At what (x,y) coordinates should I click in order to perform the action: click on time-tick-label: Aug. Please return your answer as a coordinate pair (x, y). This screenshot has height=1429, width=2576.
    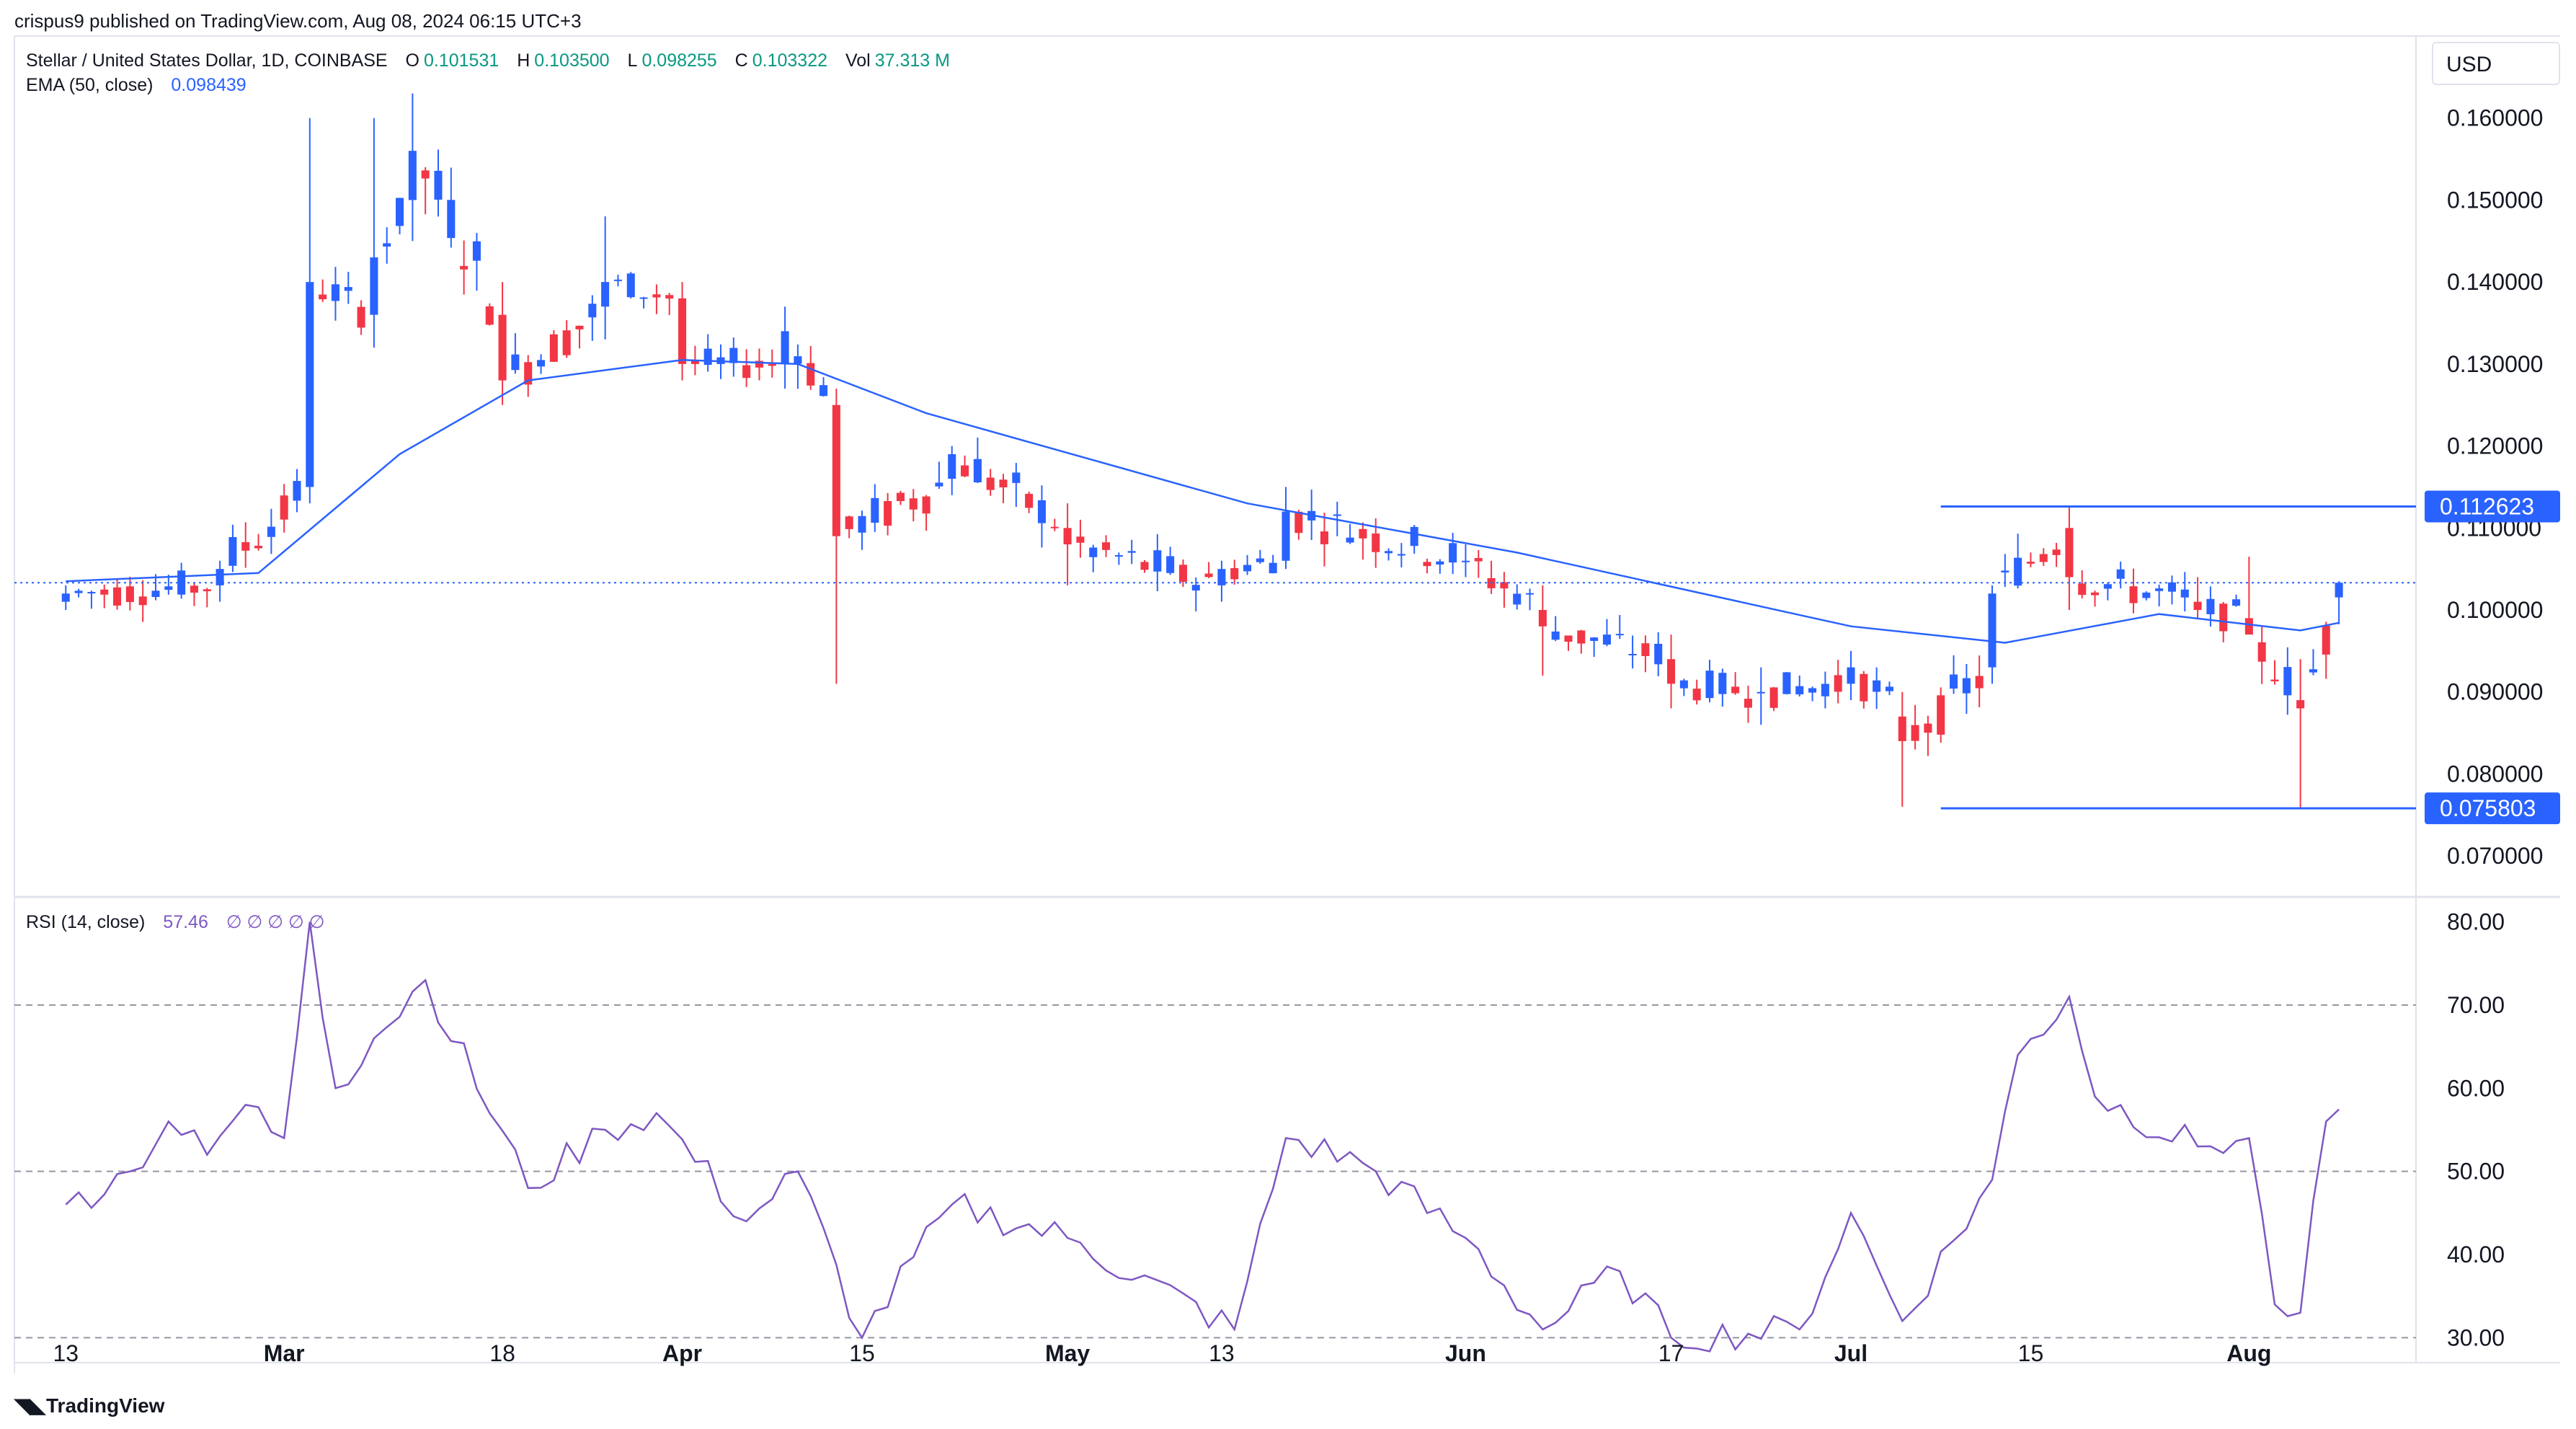
    Looking at the image, I should click on (2248, 1353).